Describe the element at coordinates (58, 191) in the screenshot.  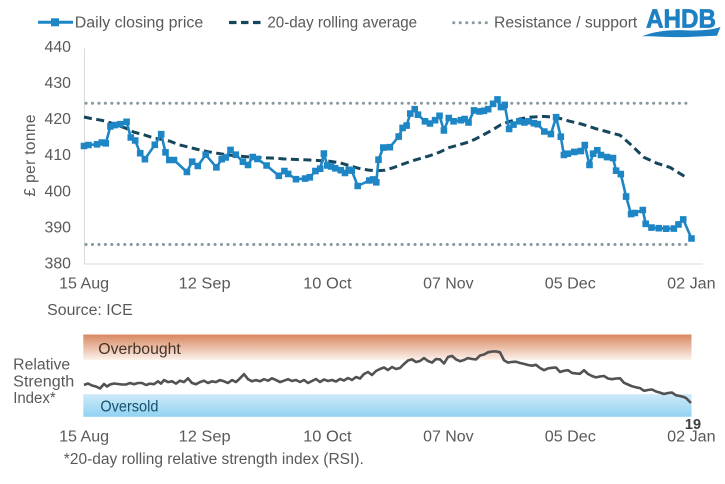
I see `svg-text: 400` at that location.